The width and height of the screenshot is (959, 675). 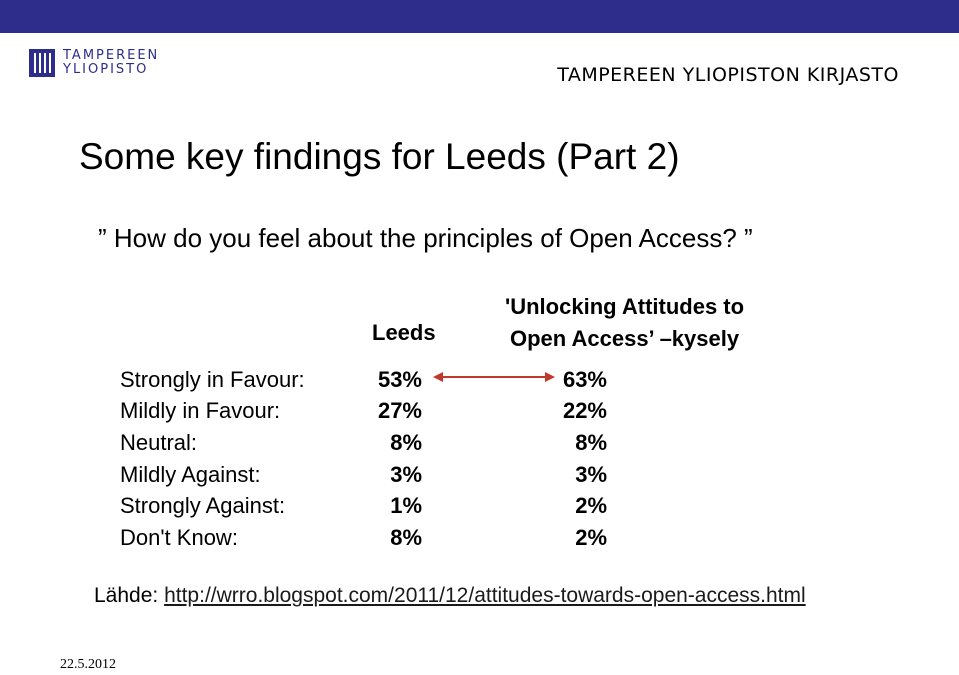 What do you see at coordinates (212, 379) in the screenshot?
I see `row-category: Strongly in Favour:` at bounding box center [212, 379].